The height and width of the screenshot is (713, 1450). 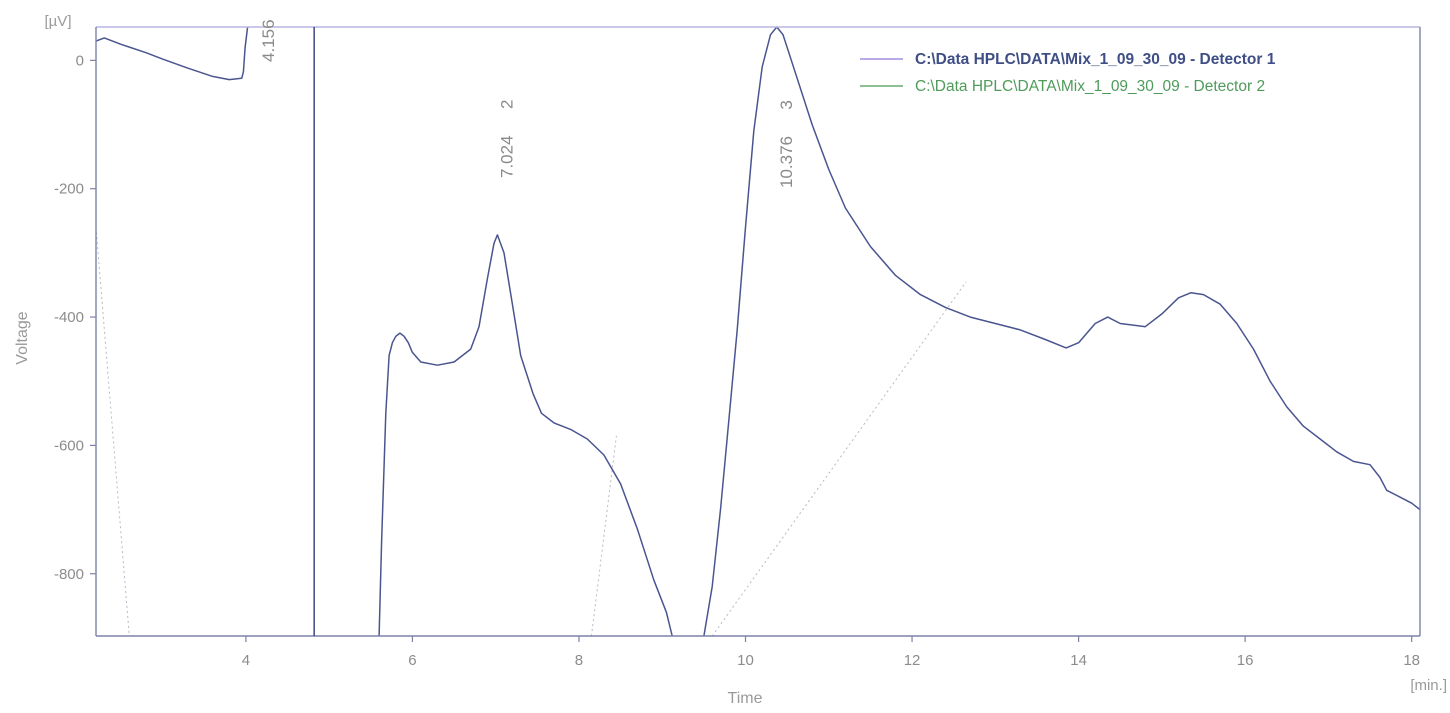 What do you see at coordinates (912, 660) in the screenshot?
I see `x-tick-label: 12` at bounding box center [912, 660].